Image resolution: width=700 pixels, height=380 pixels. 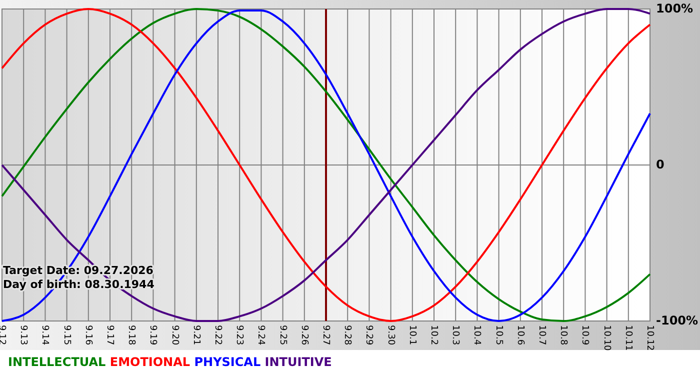 What do you see at coordinates (606, 338) in the screenshot?
I see `x-tick-label: 10.10` at bounding box center [606, 338].